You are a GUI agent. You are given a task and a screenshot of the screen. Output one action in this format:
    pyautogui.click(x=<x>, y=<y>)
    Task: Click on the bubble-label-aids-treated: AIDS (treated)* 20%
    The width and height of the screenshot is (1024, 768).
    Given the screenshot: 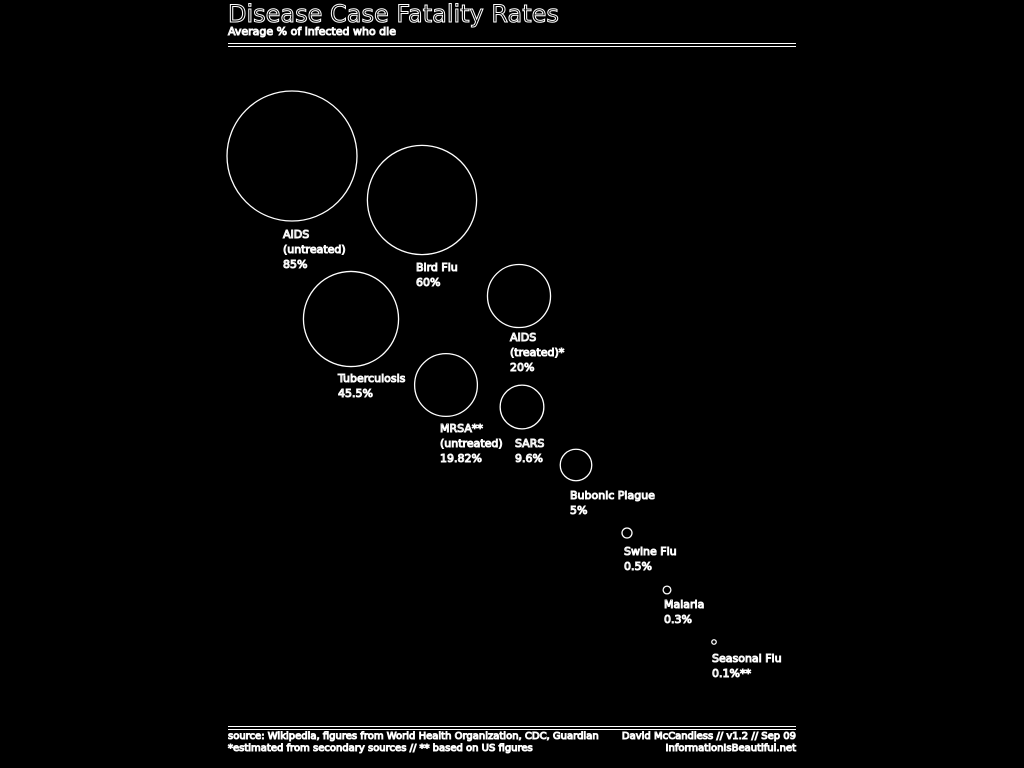 What is the action you would take?
    pyautogui.click(x=537, y=352)
    